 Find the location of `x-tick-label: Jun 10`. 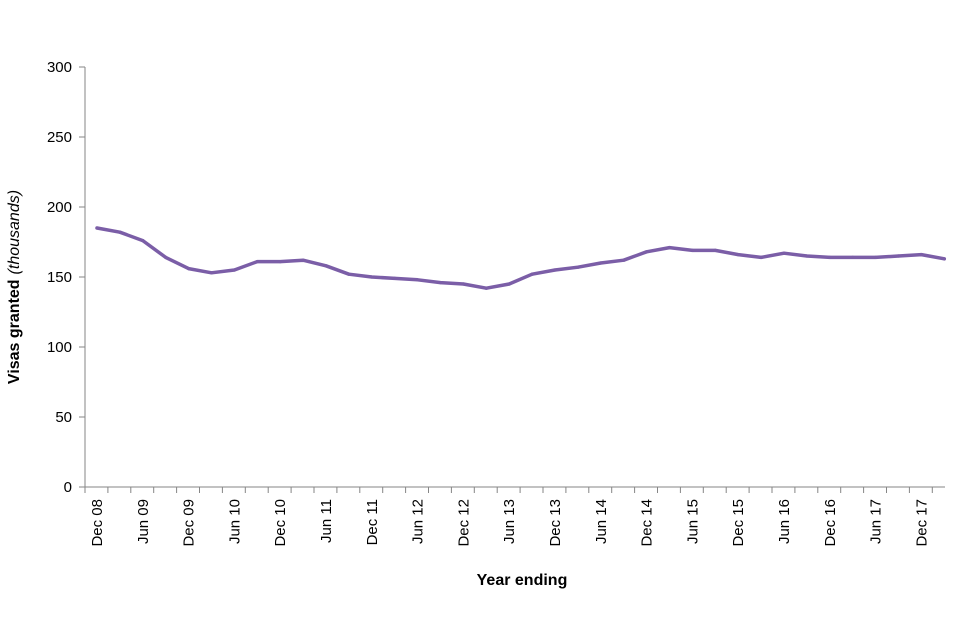

x-tick-label: Jun 10 is located at coordinates (234, 521).